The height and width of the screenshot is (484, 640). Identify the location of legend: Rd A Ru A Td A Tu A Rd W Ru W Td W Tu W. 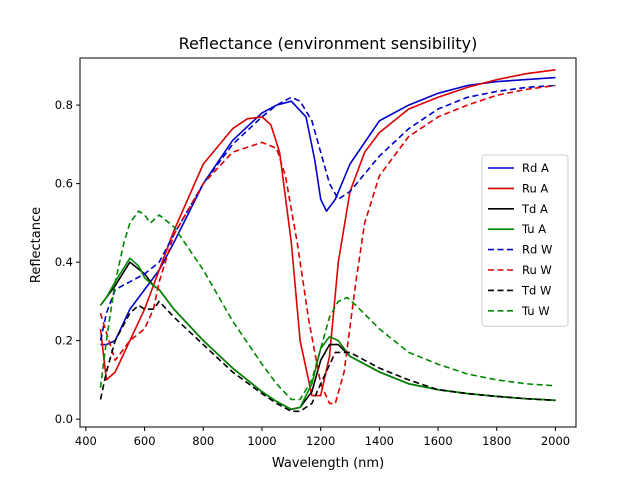
(525, 240).